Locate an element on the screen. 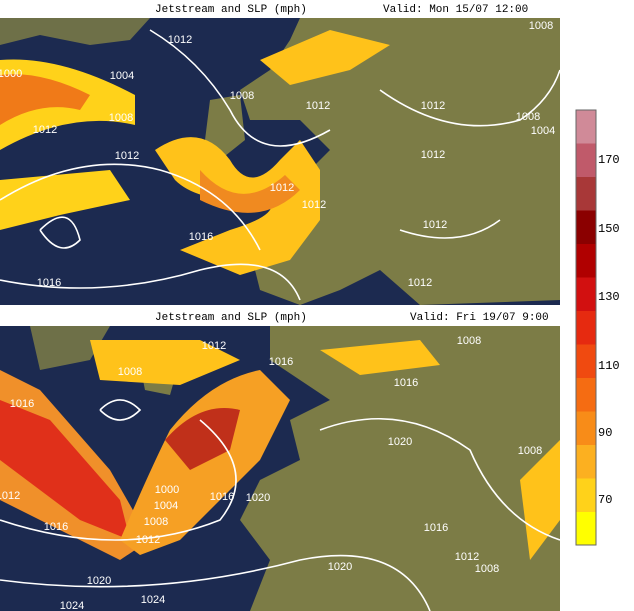 This screenshot has height=611, width=634. colorbar-label: 150 is located at coordinates (609, 229).